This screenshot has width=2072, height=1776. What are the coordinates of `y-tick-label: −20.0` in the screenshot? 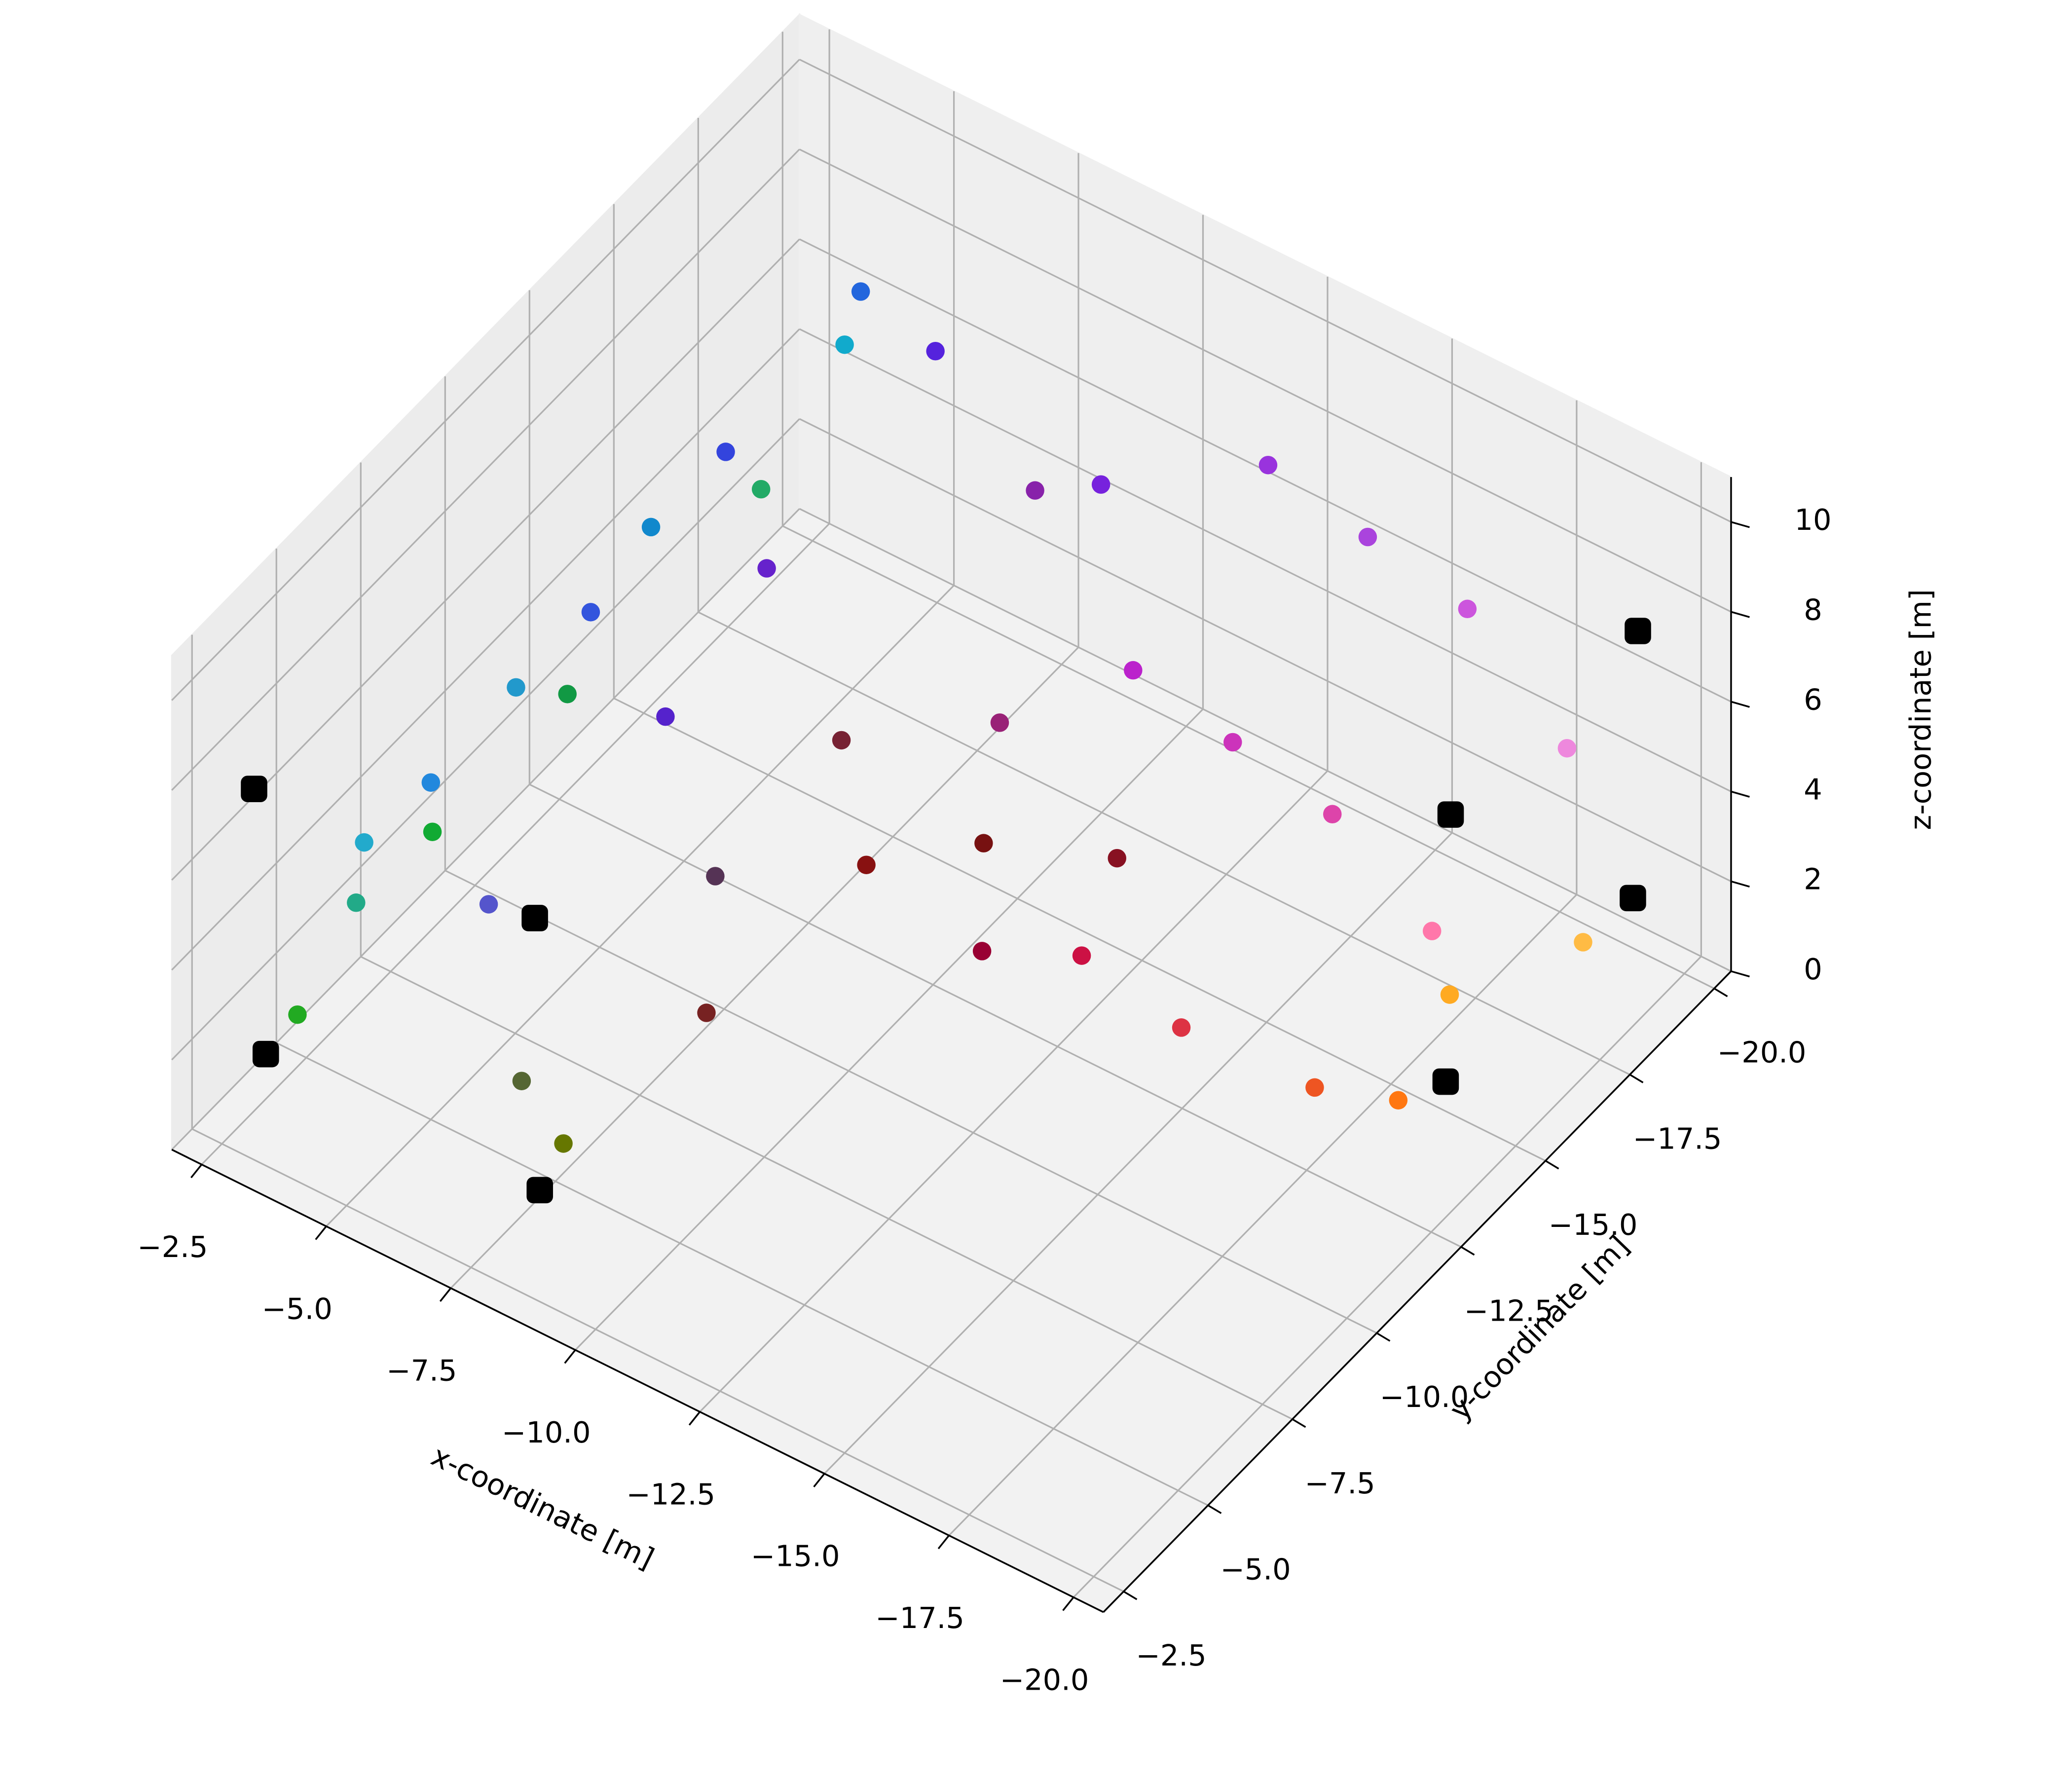 It's located at (1762, 1053).